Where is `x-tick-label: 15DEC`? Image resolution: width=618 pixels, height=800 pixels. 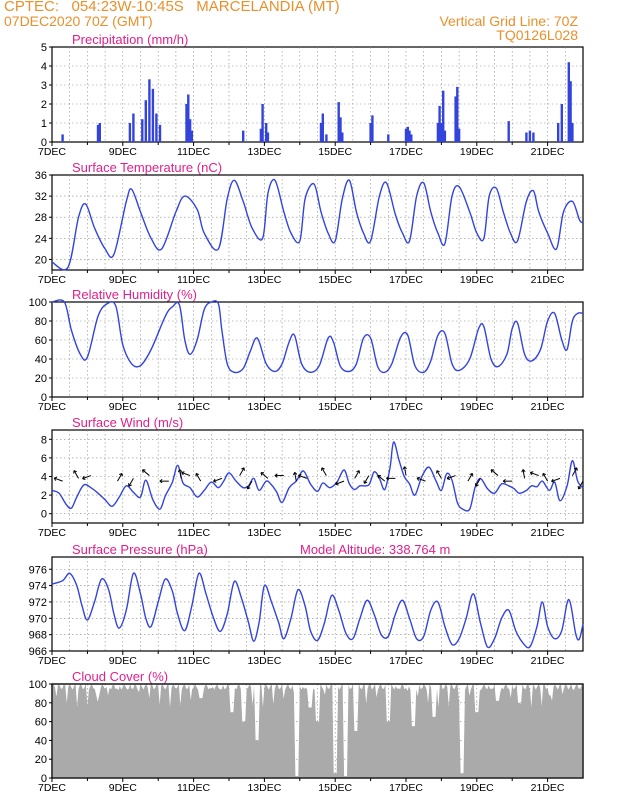 x-tick-label: 15DEC is located at coordinates (335, 280).